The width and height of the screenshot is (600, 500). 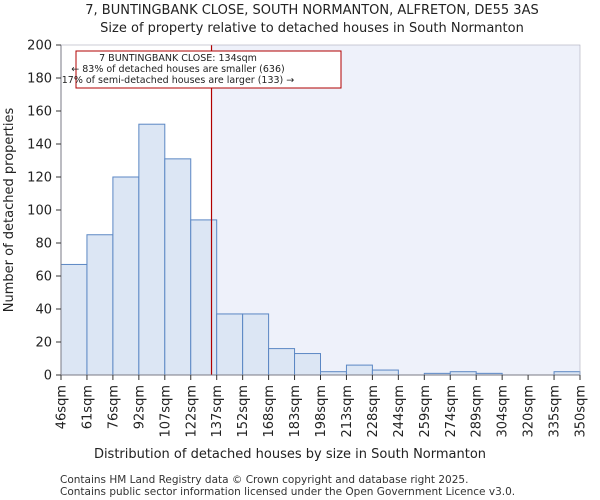 I want to click on bar-137sqm, so click(x=230, y=344).